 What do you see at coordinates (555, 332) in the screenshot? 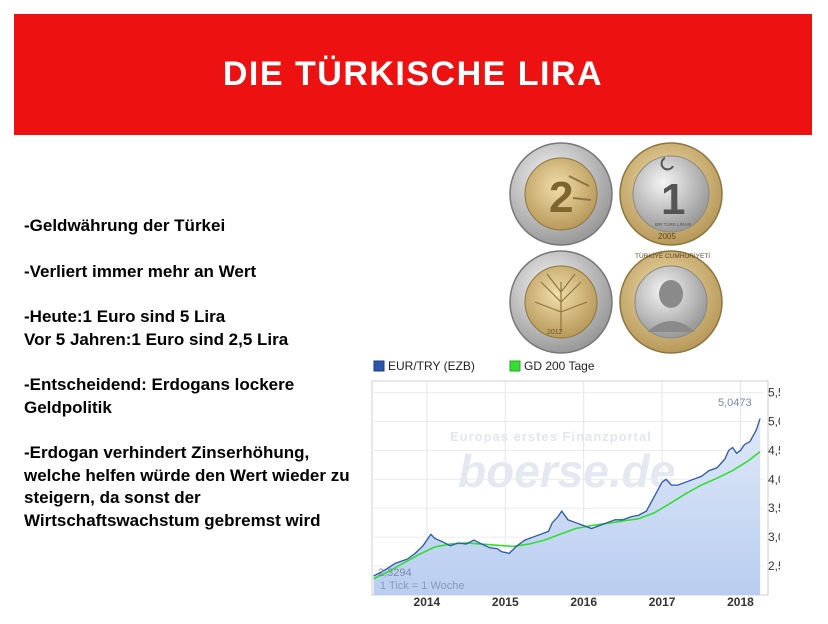
I see `coin-year: 2012` at bounding box center [555, 332].